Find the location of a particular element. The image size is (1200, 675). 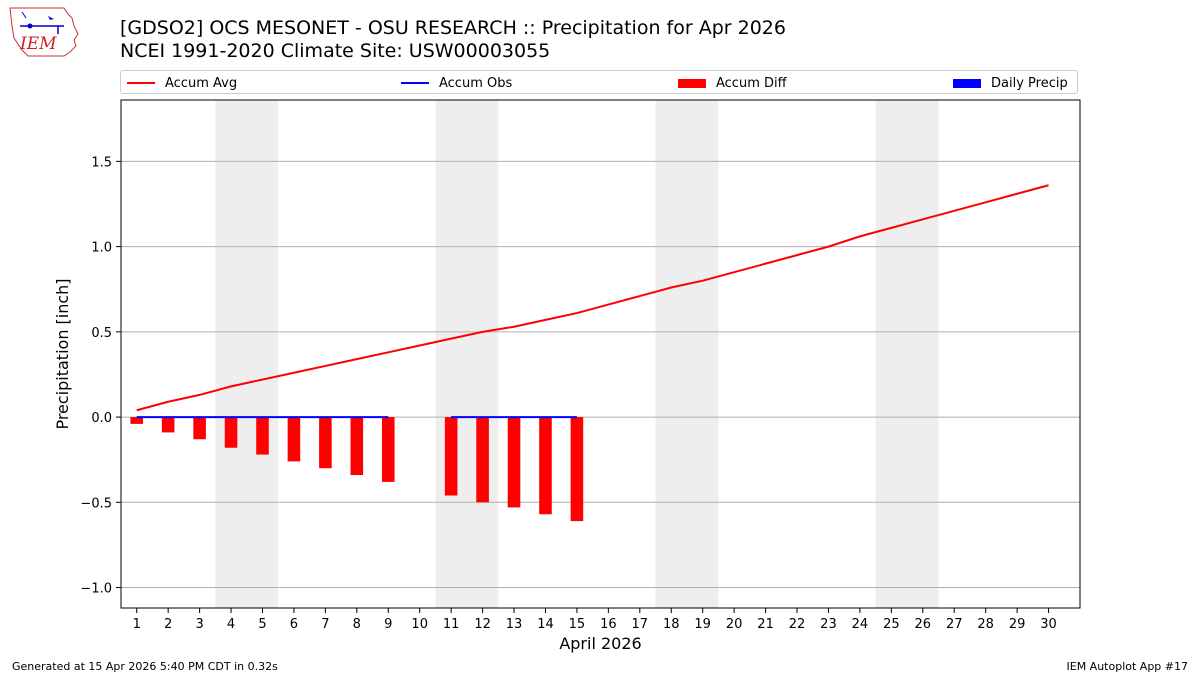

x-tick-label-11: 11 is located at coordinates (451, 624).